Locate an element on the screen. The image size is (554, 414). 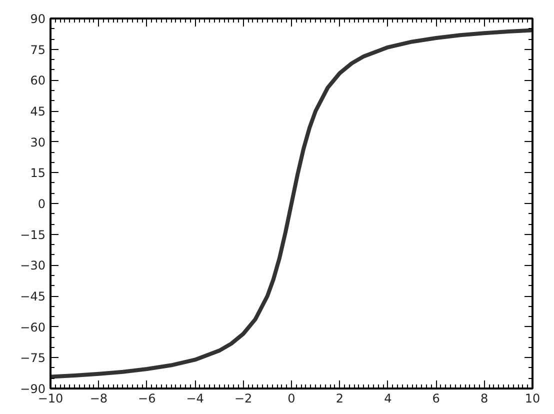
y-tick-label: −60 is located at coordinates (33, 327).